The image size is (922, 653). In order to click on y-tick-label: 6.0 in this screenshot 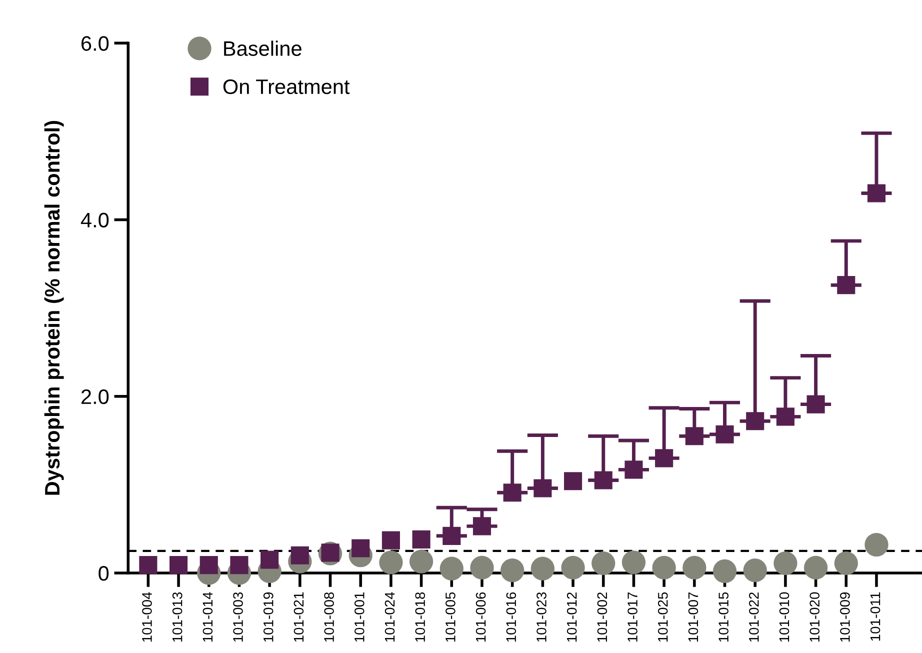, I will do `click(95, 43)`.